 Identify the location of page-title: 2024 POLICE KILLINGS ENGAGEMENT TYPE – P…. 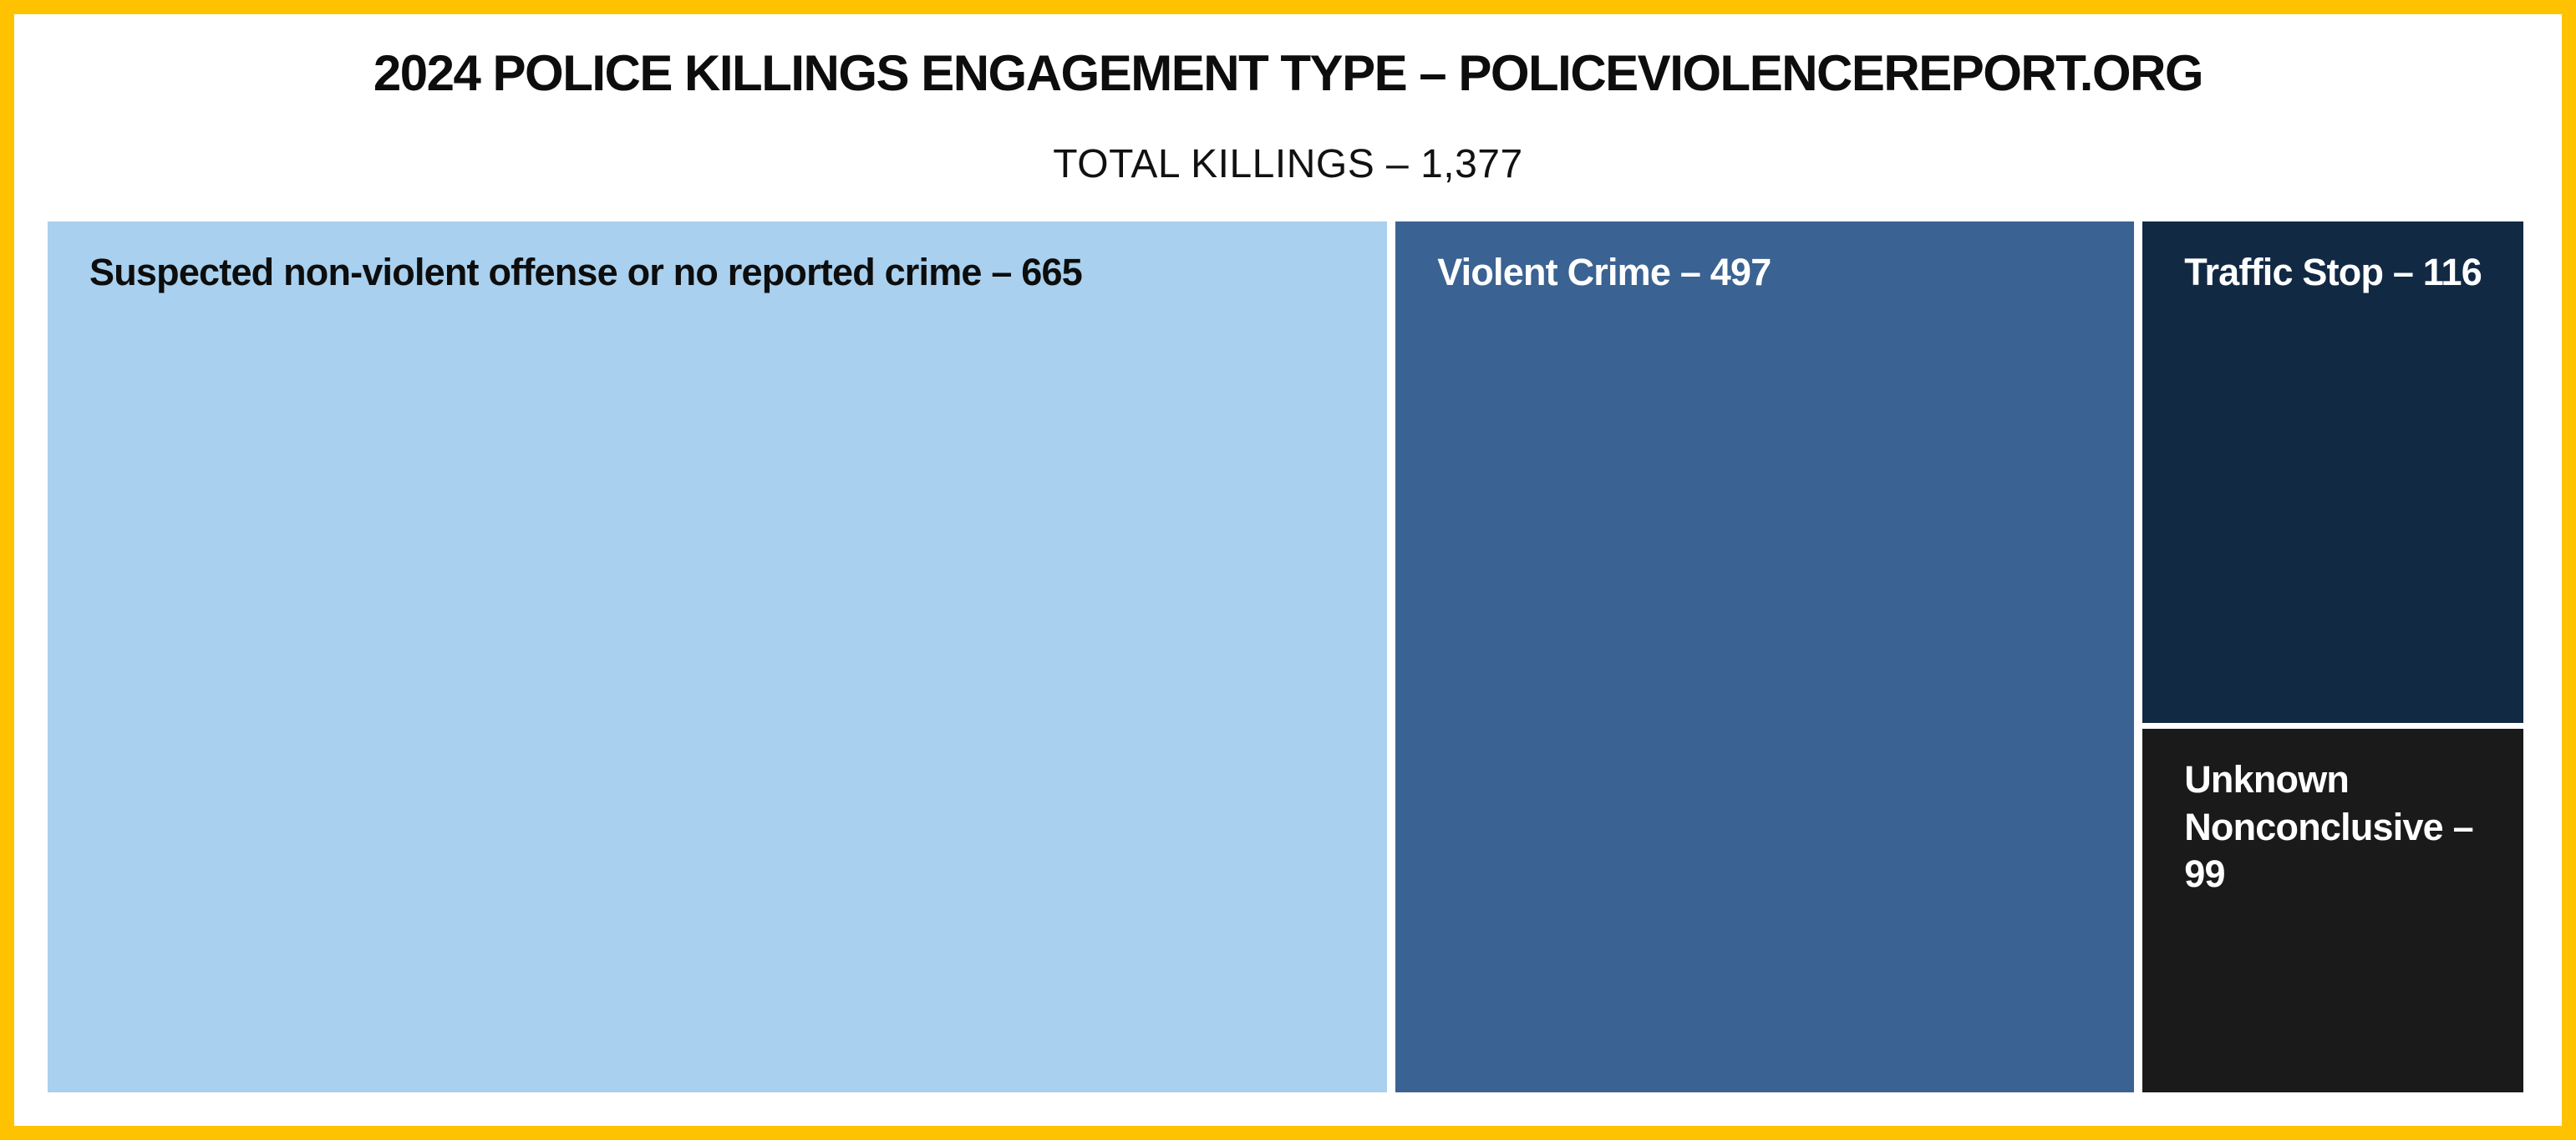
(1288, 73).